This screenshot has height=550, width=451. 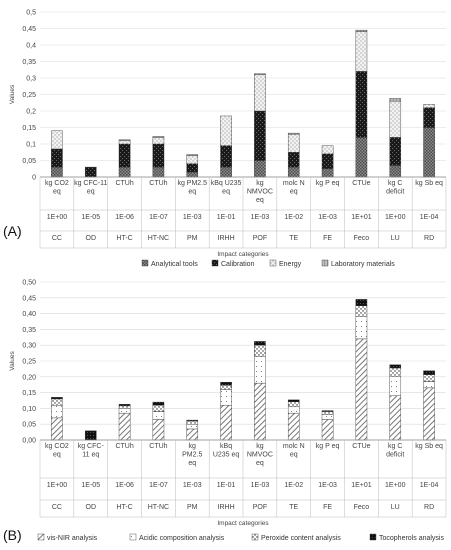 I want to click on y-tick-label: 0,4, so click(x=31, y=46).